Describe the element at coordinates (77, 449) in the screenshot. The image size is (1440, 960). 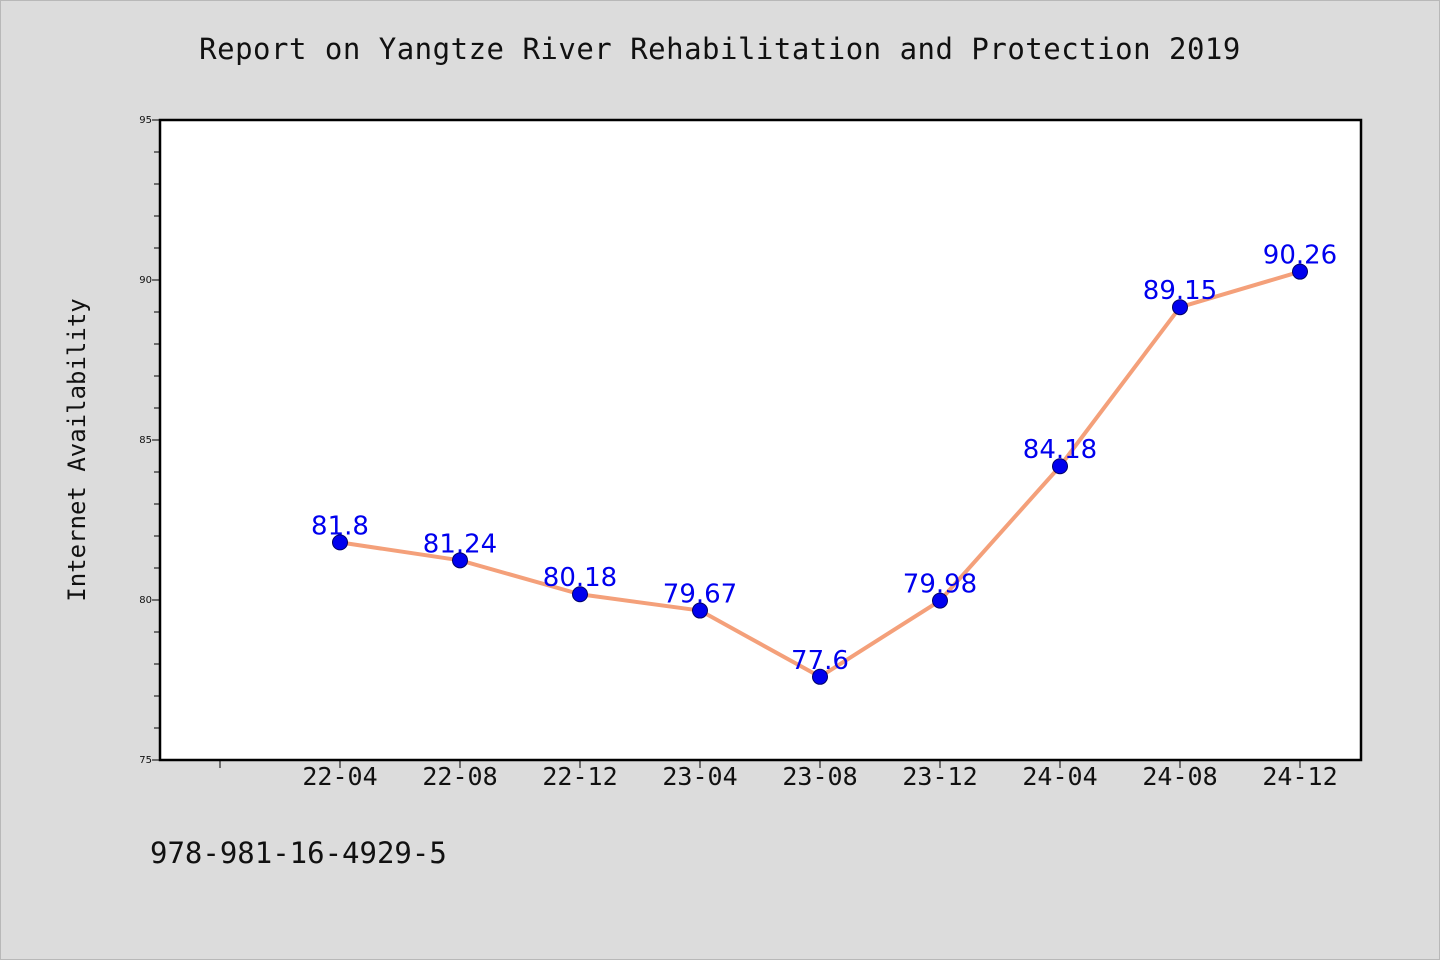
I see `y-axis-label: Internet Availability` at that location.